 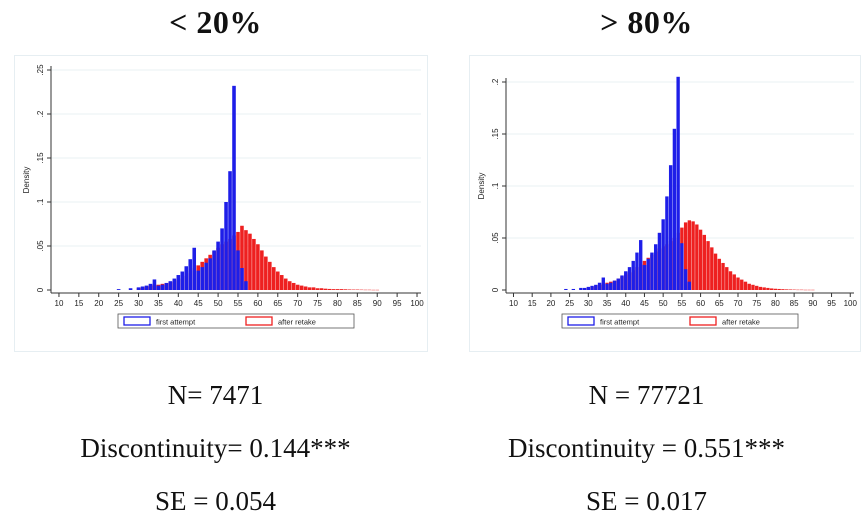 What do you see at coordinates (215, 395) in the screenshot?
I see `n-count: N= 7471` at bounding box center [215, 395].